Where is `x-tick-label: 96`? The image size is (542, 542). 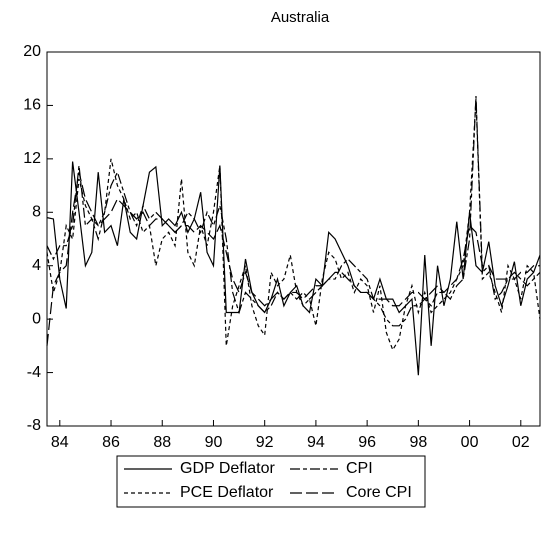
x-tick-label: 96 is located at coordinates (367, 442).